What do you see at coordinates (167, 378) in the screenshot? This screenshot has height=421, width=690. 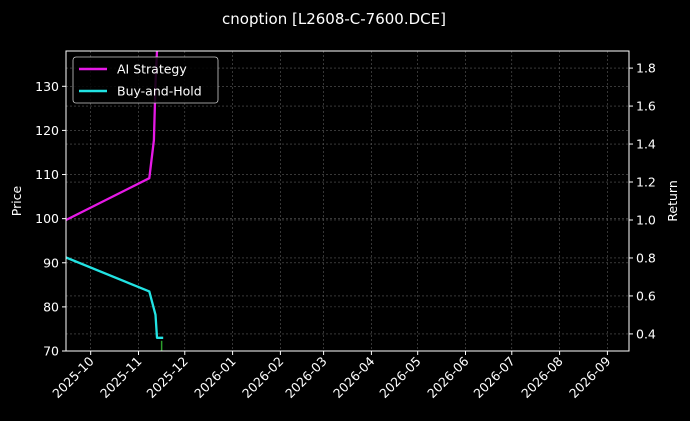 I see `x-tick-label: 2025-12` at bounding box center [167, 378].